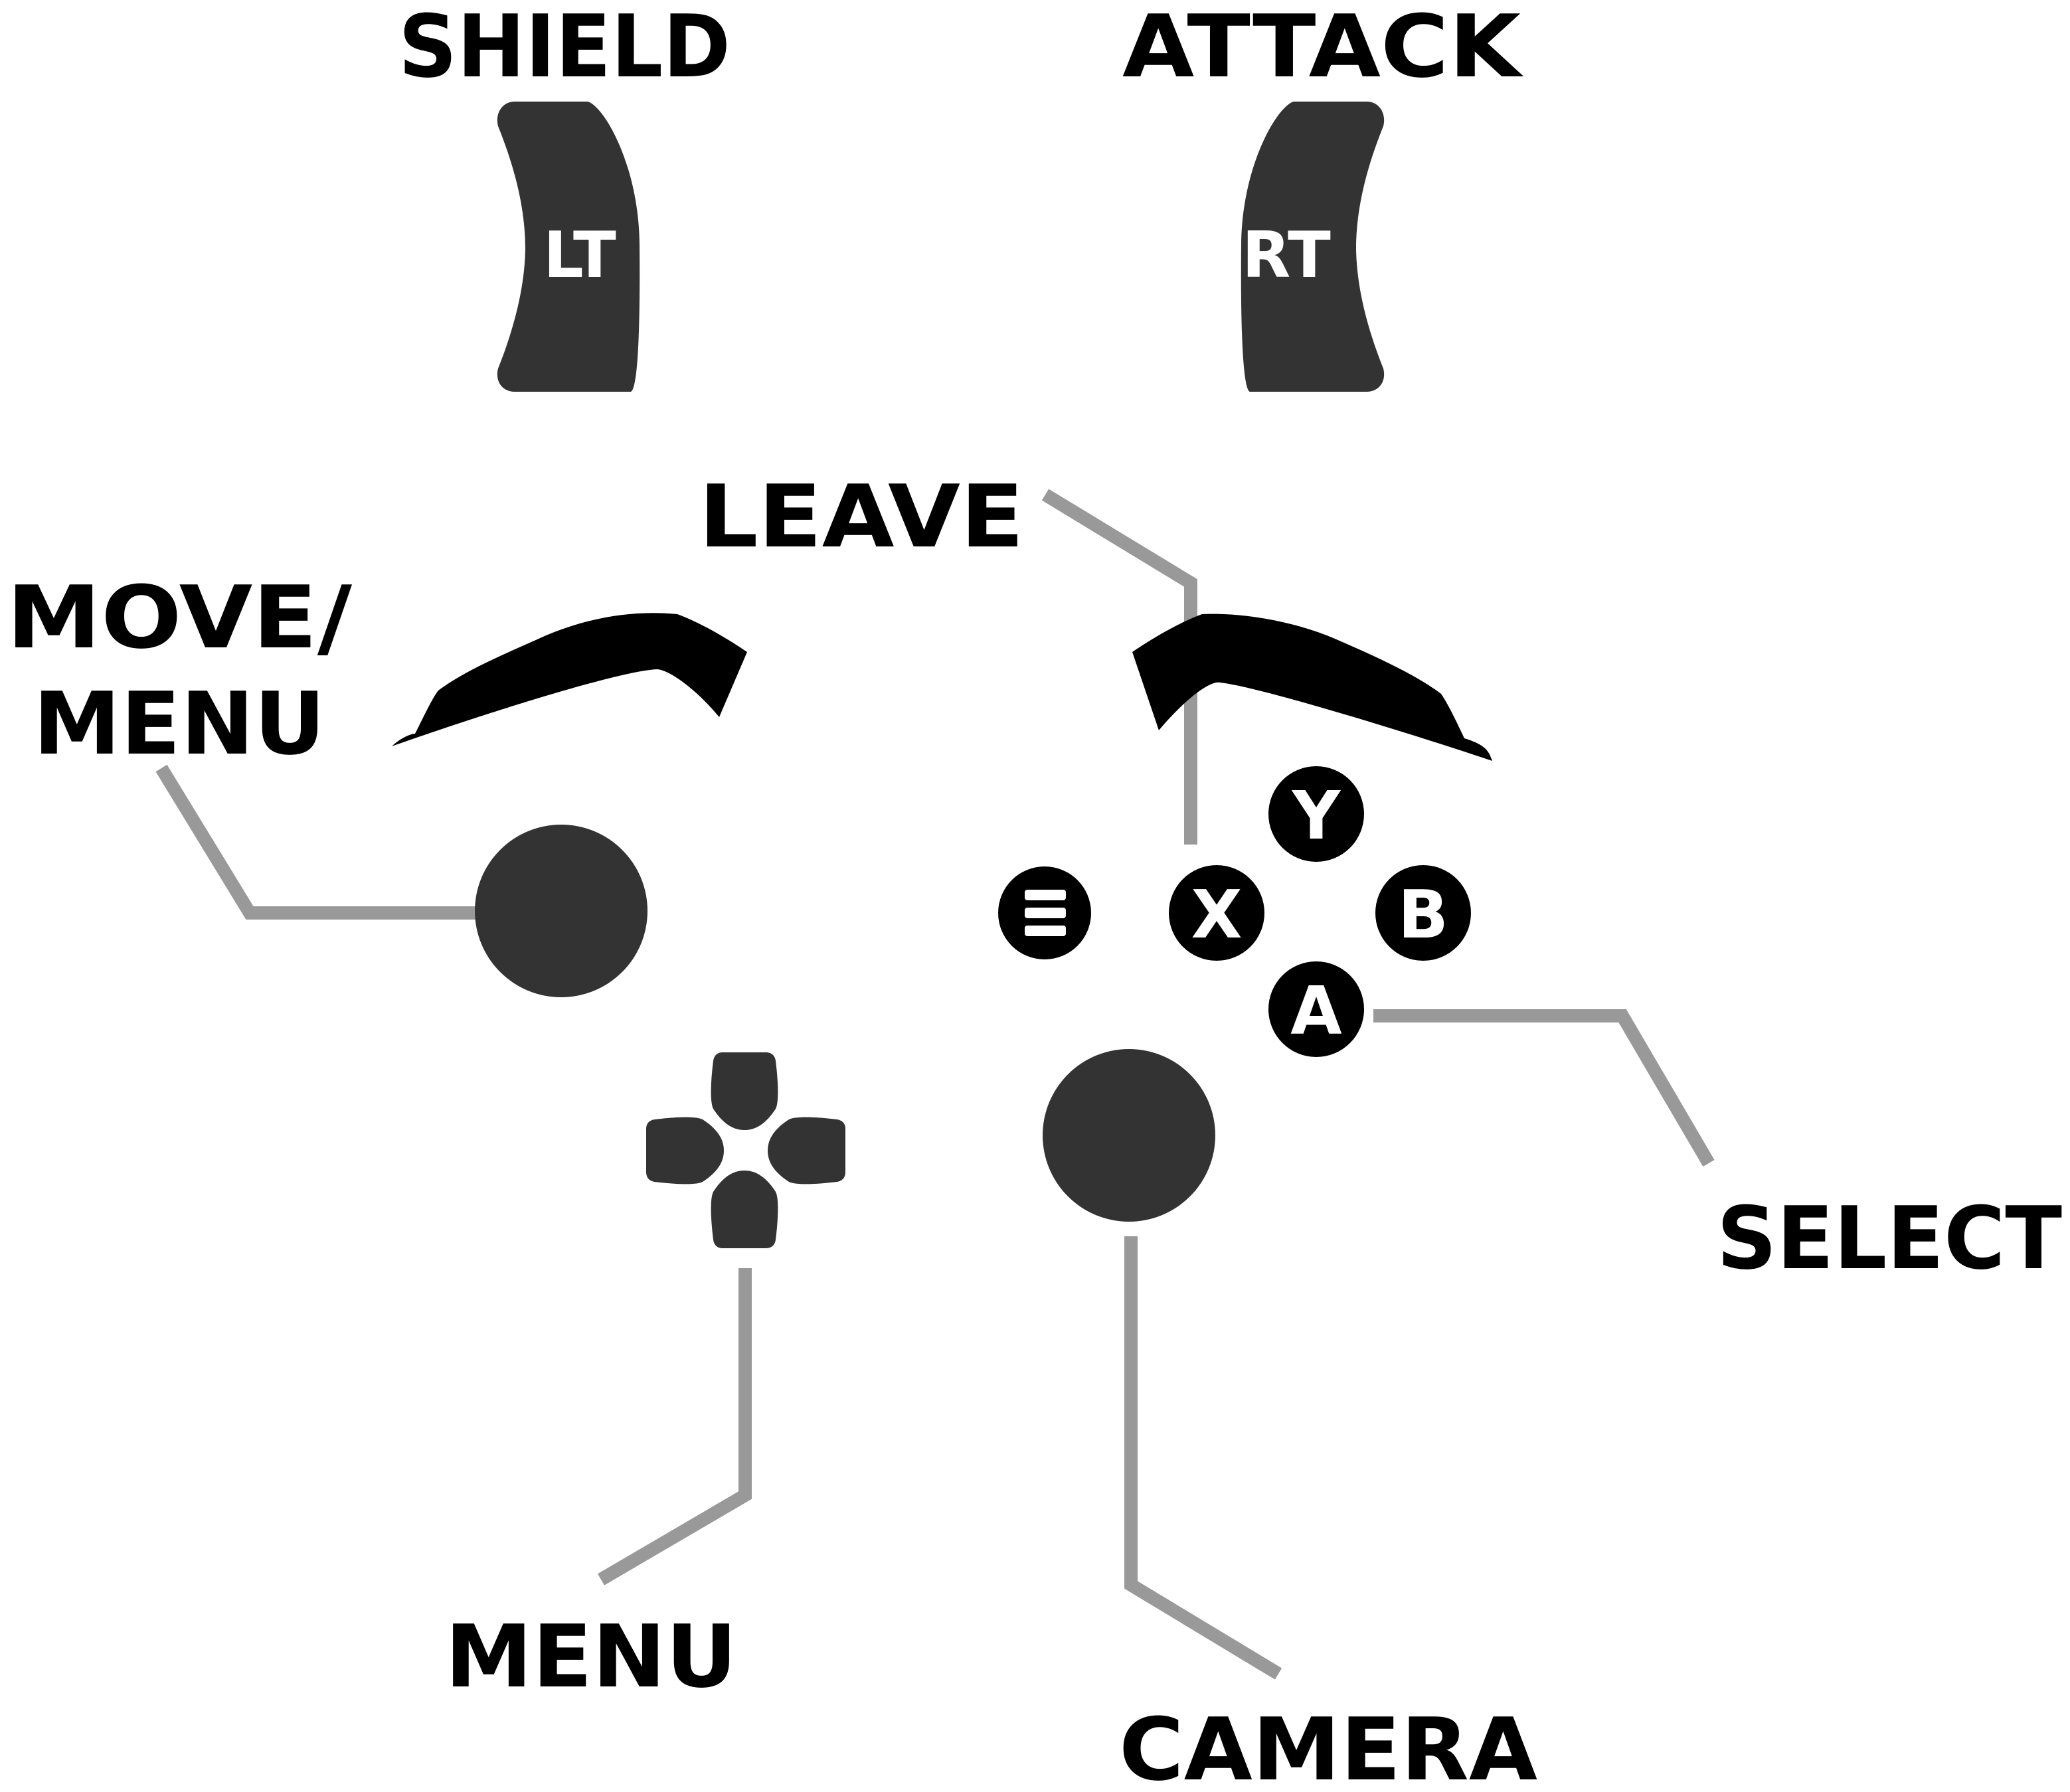 The width and height of the screenshot is (2070, 1792). Describe the element at coordinates (1544, 1088) in the screenshot. I see `callout-line-select` at that location.